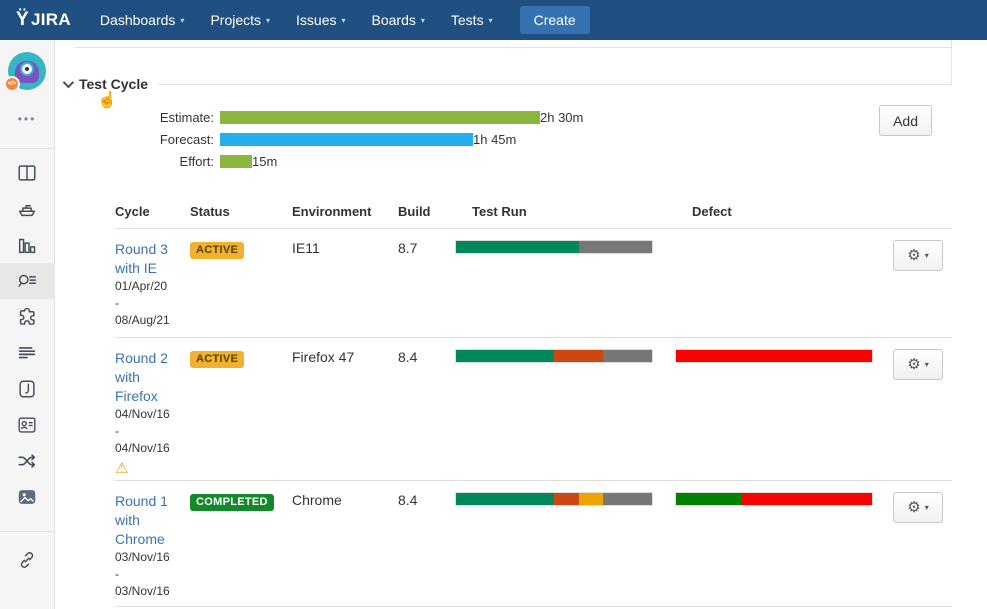 Image resolution: width=987 pixels, height=609 pixels. What do you see at coordinates (467, 20) in the screenshot?
I see `nav-item-label: Tests` at bounding box center [467, 20].